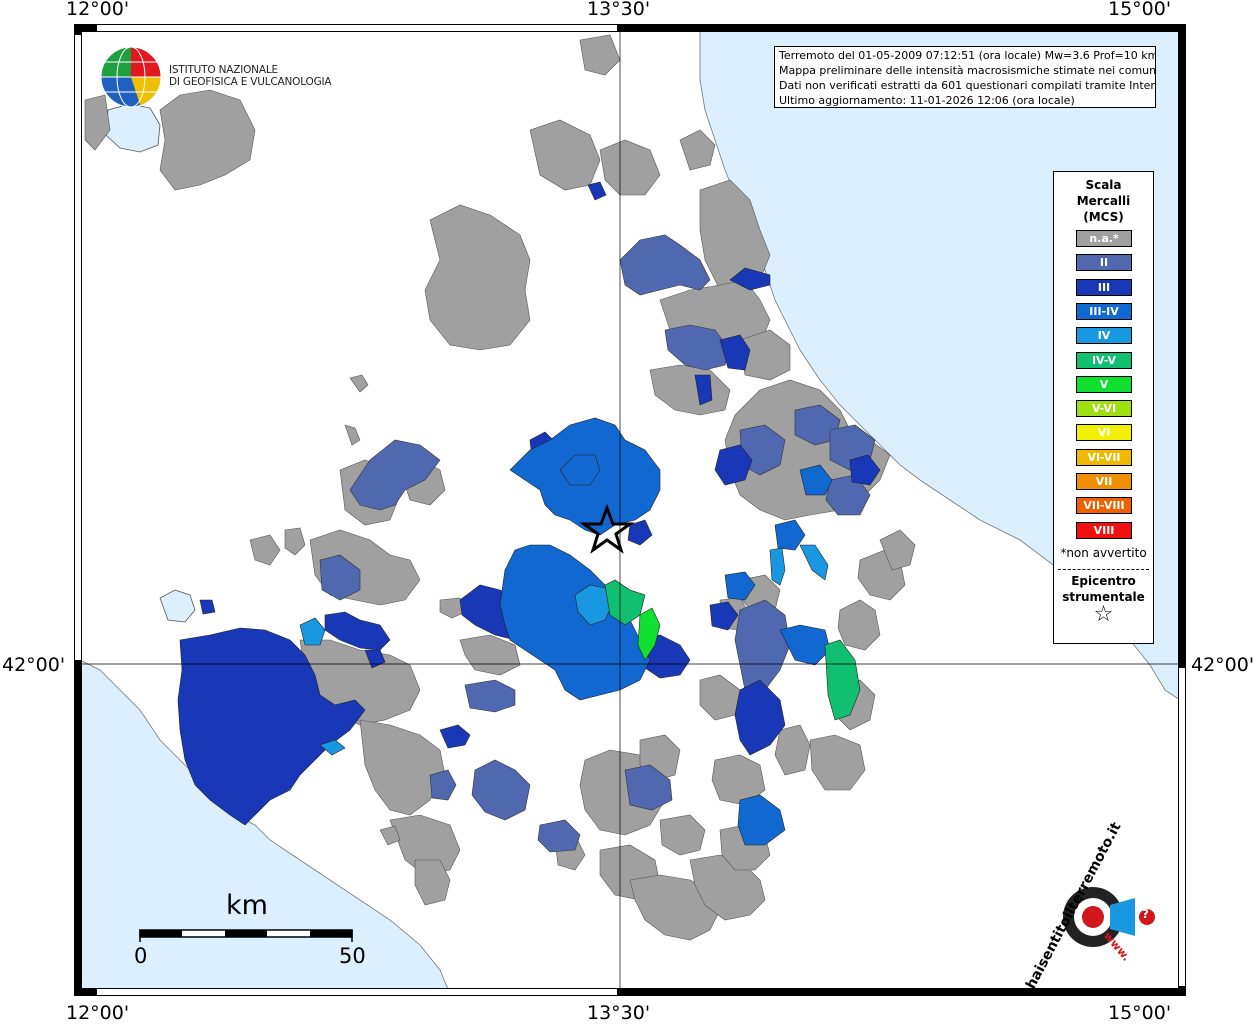 This screenshot has height=1024, width=1256. Describe the element at coordinates (1103, 569) in the screenshot. I see `legend-separator` at that location.